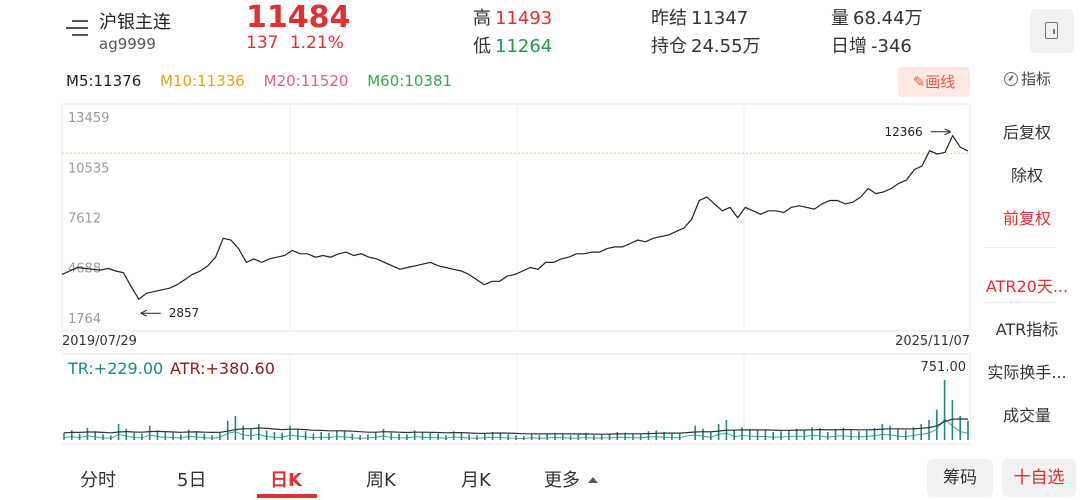  What do you see at coordinates (1026, 175) in the screenshot?
I see `rp-item-ex-rights: 除权` at bounding box center [1026, 175].